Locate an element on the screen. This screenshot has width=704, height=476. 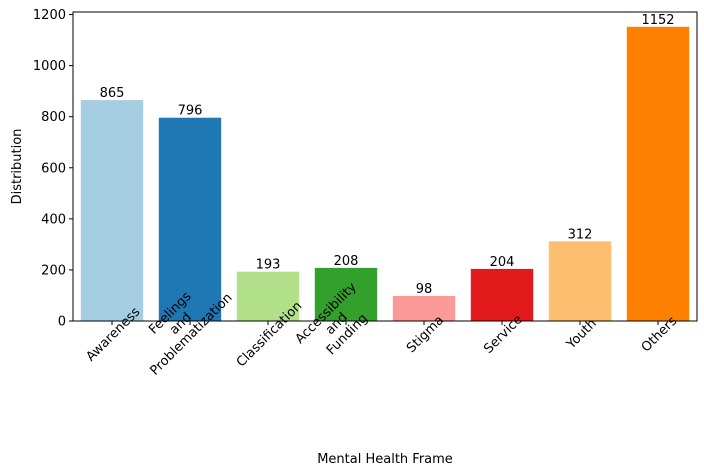
x-tick-label-line: Youth is located at coordinates (581, 334).